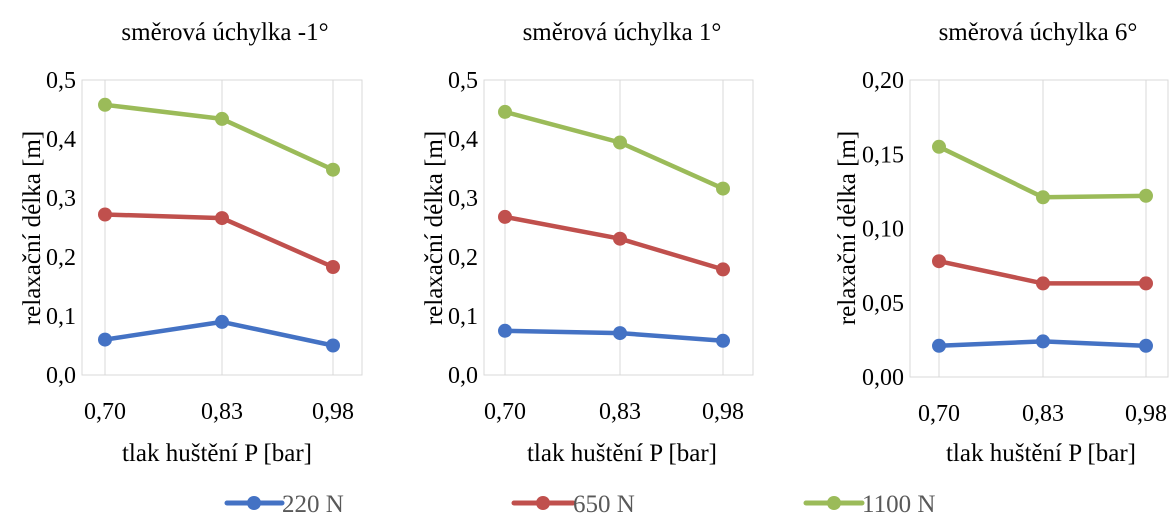  Describe the element at coordinates (1038, 32) in the screenshot. I see `chart-title: směrová úchylka 6°` at that location.